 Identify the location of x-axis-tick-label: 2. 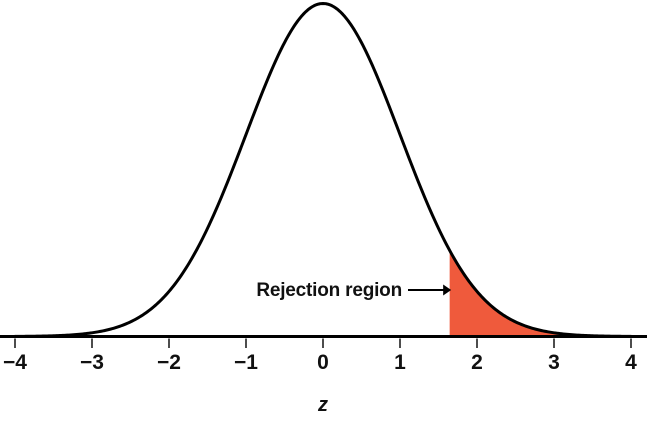
(477, 362).